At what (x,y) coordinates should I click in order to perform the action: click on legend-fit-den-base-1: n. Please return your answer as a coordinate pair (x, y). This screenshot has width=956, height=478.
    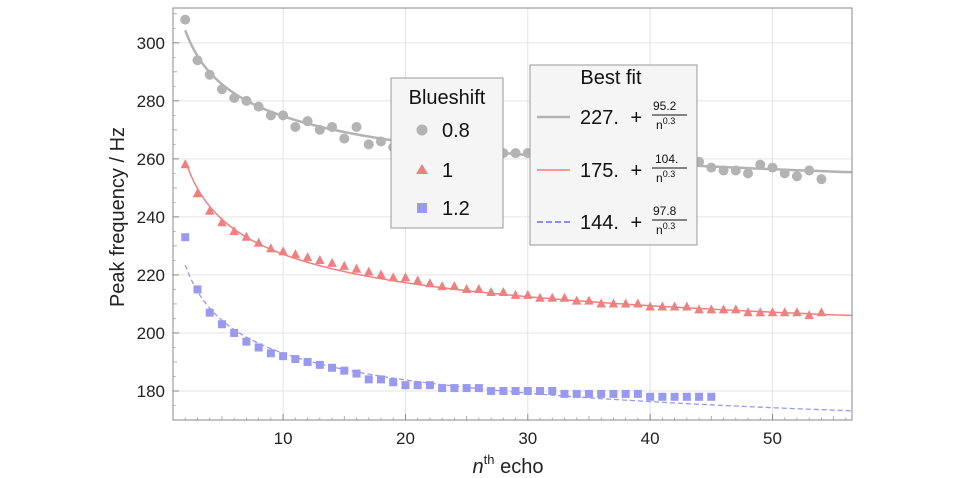
    Looking at the image, I should click on (659, 178).